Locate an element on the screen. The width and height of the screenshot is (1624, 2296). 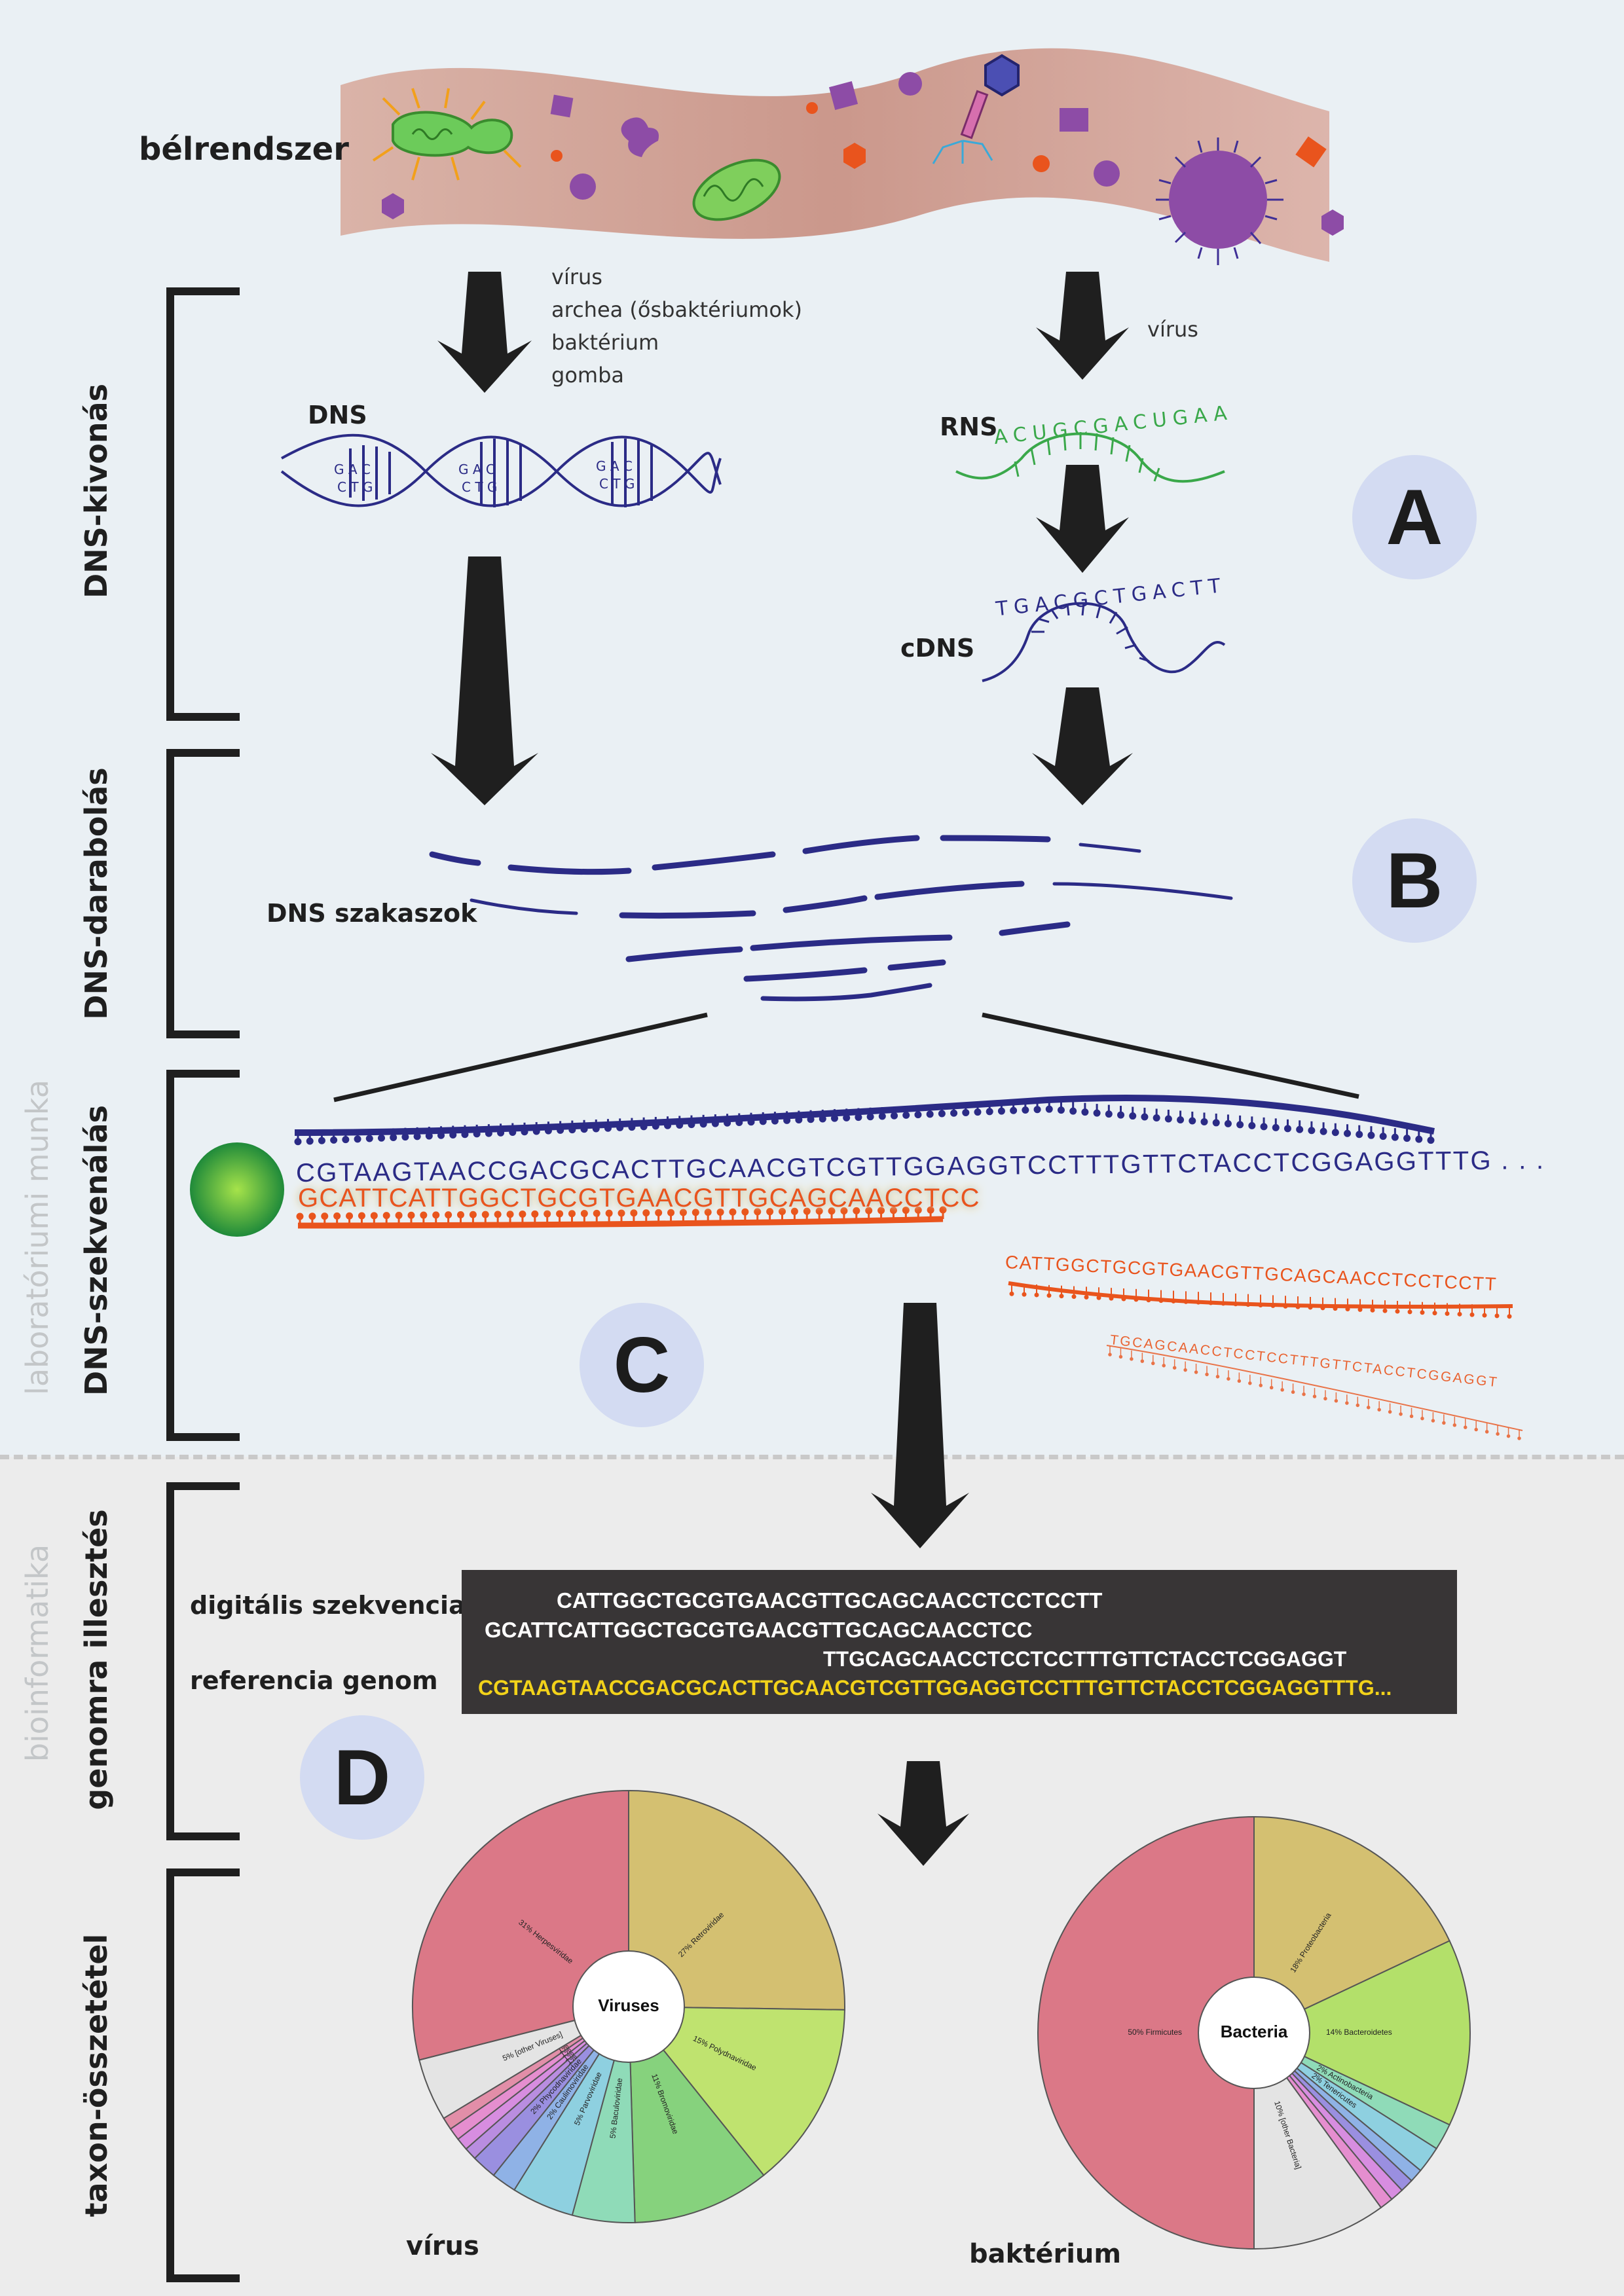
arrow-gut-to-rna is located at coordinates (1082, 326).